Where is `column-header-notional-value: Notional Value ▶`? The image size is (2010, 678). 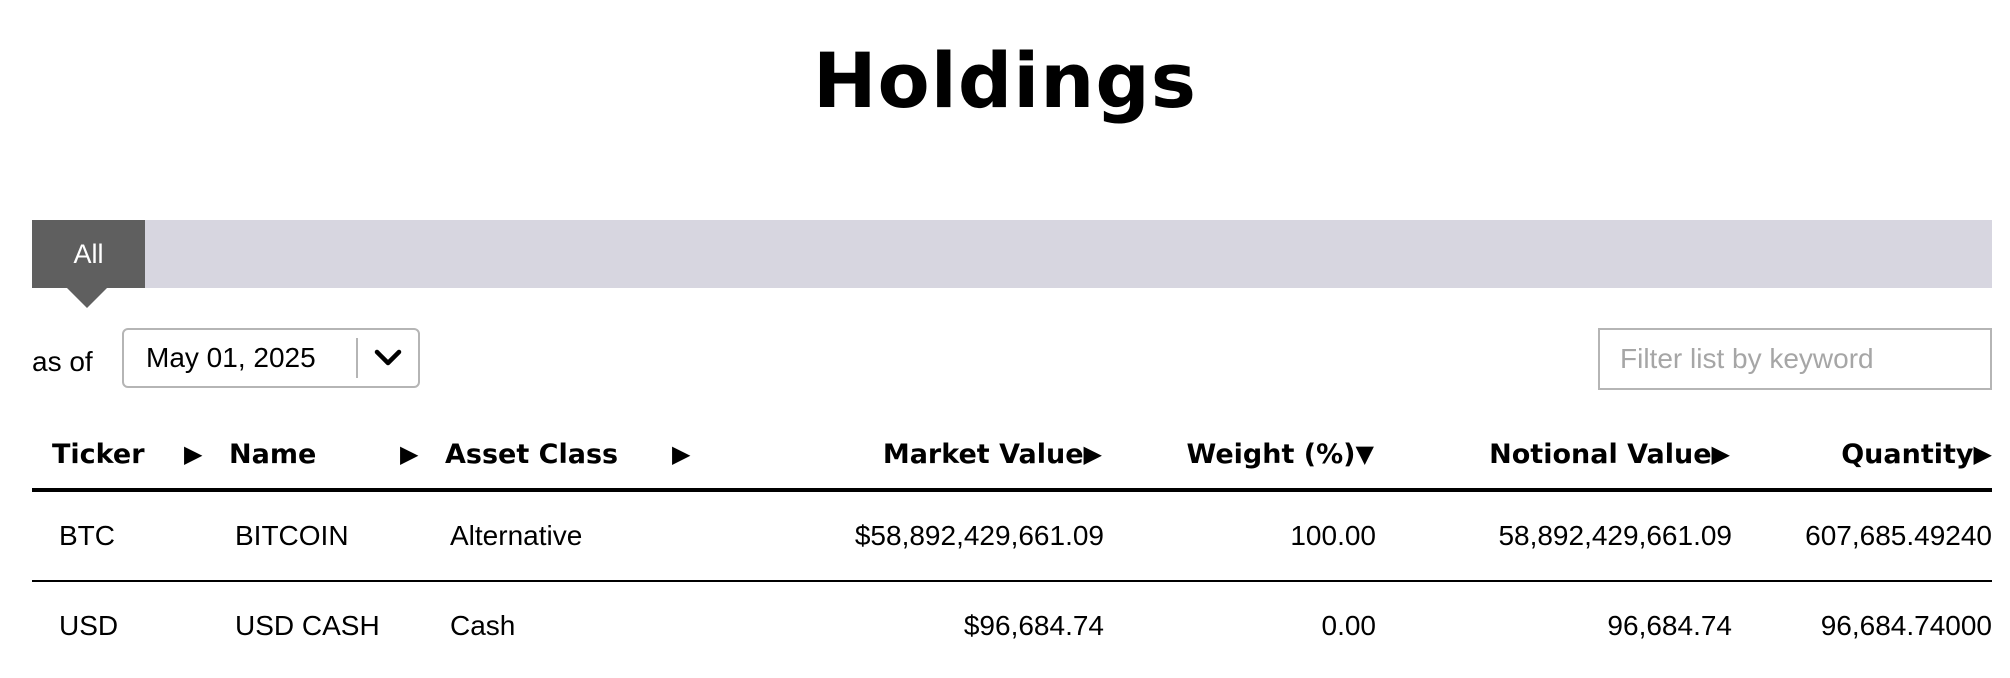 column-header-notional-value: Notional Value ▶ is located at coordinates (1552, 454).